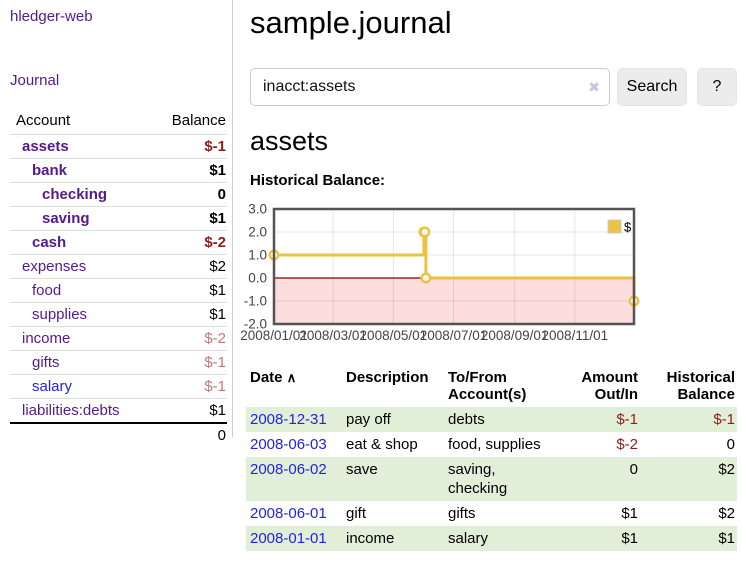 The image size is (742, 582). Describe the element at coordinates (362, 469) in the screenshot. I see `transaction-description: save` at that location.